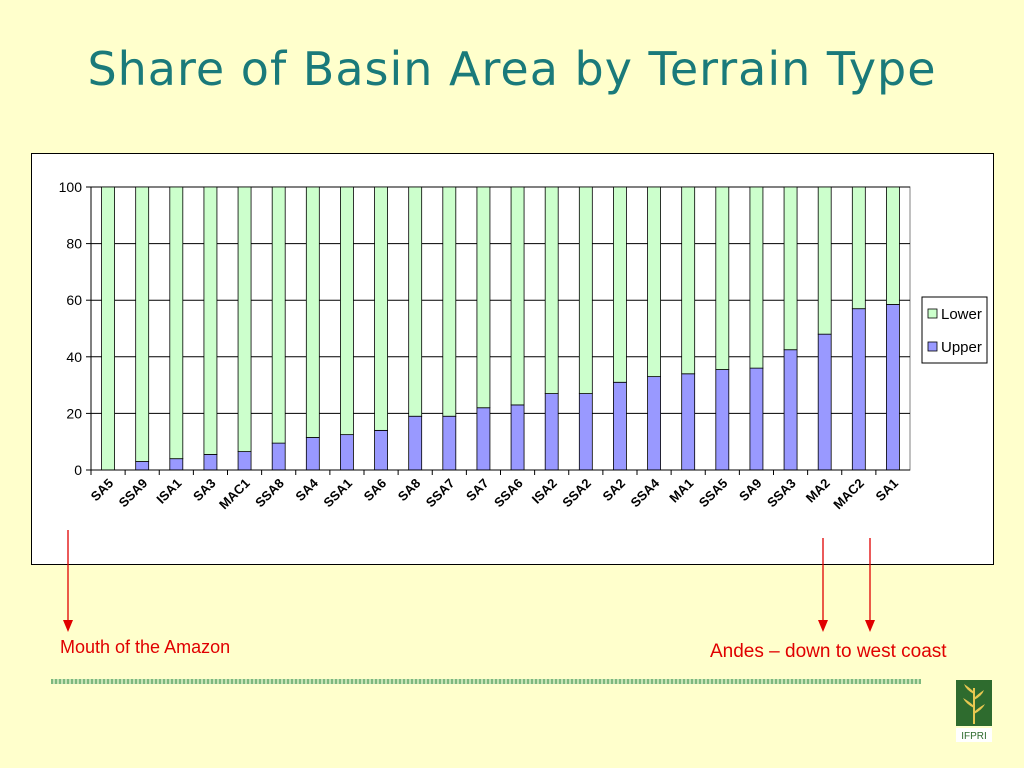 The height and width of the screenshot is (768, 1024). Describe the element at coordinates (102, 490) in the screenshot. I see `xtick-label-SA5: SA5` at that location.